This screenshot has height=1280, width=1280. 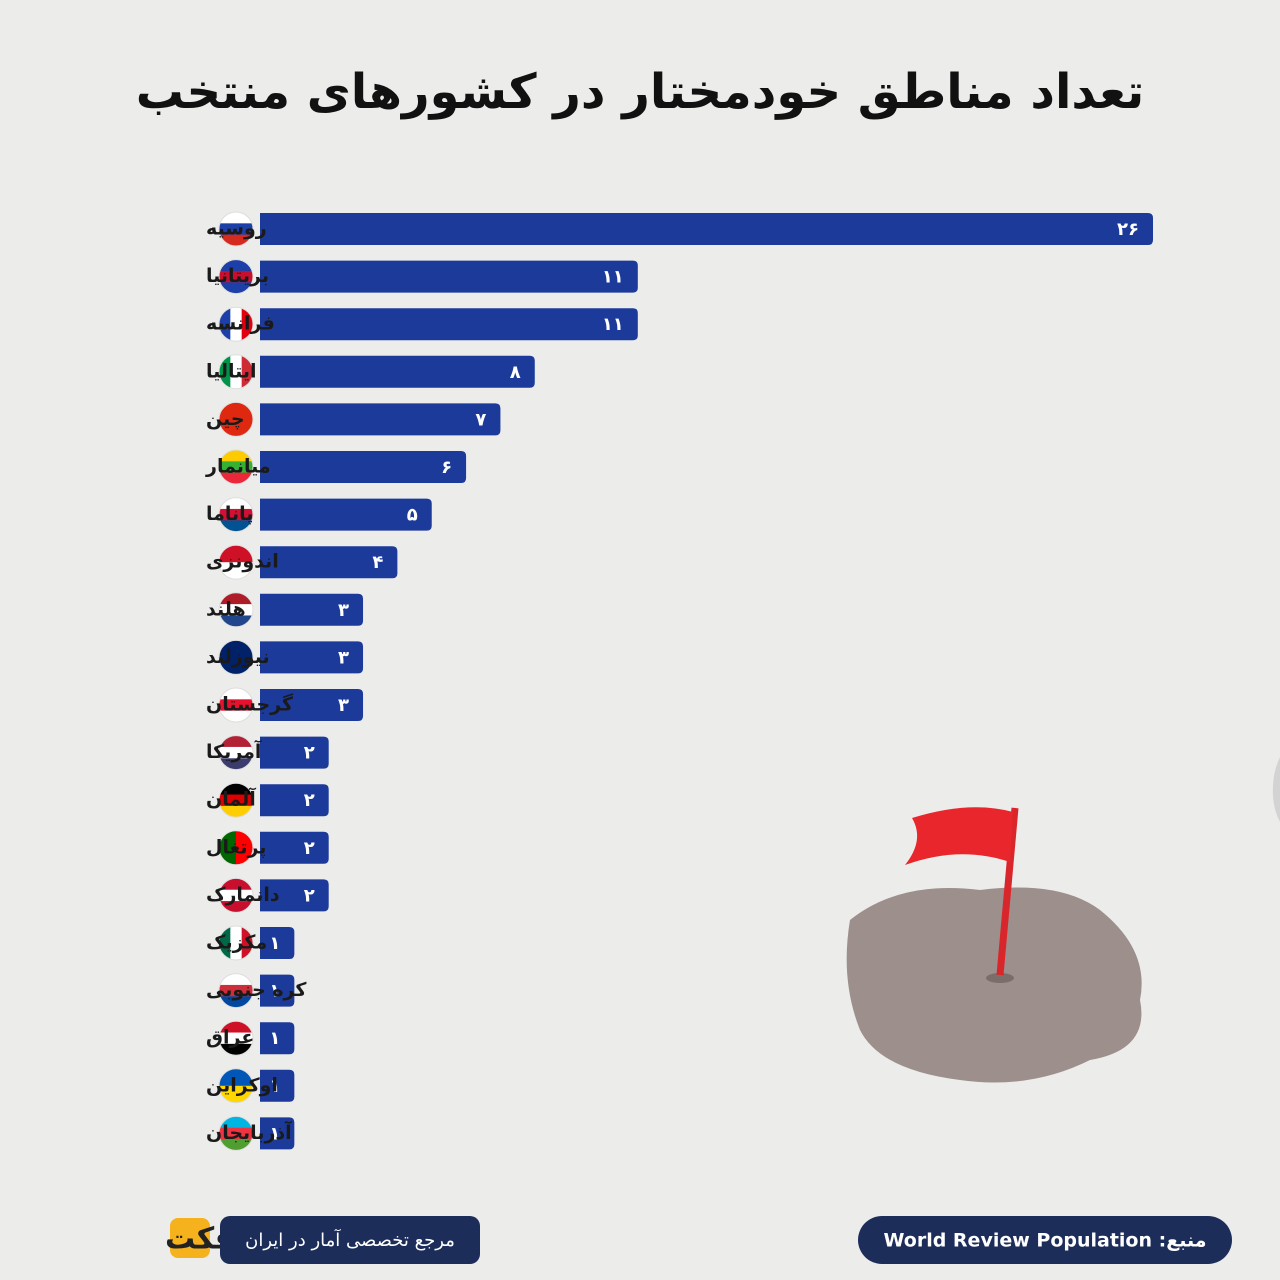 I want to click on island-illustration, so click(x=994, y=945).